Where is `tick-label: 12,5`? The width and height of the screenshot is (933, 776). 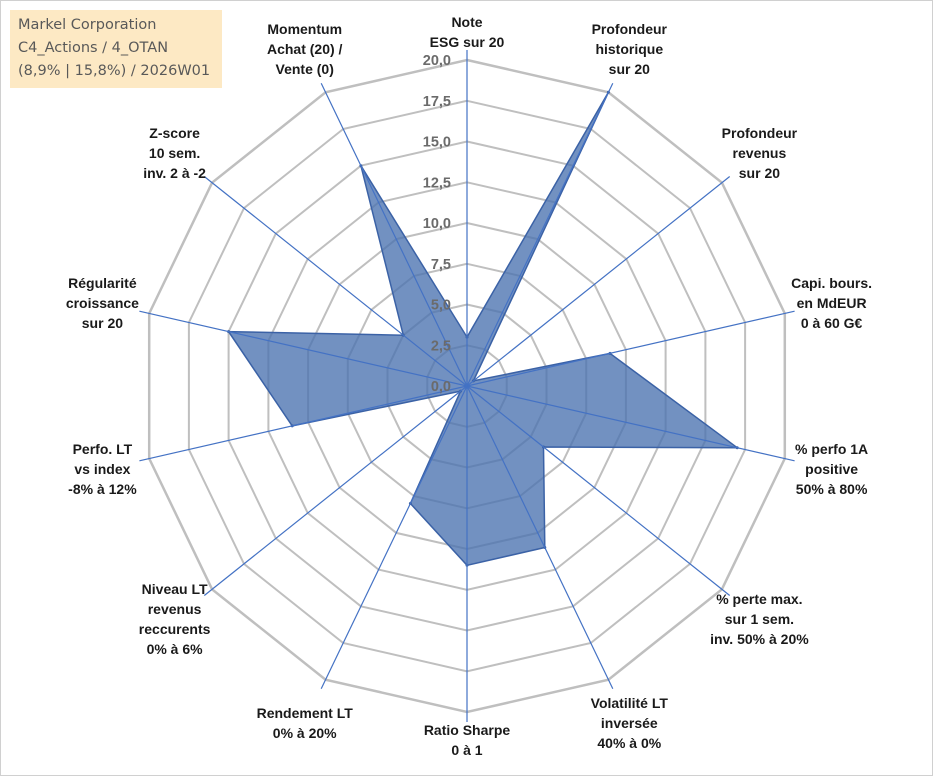
tick-label: 12,5 is located at coordinates (437, 183).